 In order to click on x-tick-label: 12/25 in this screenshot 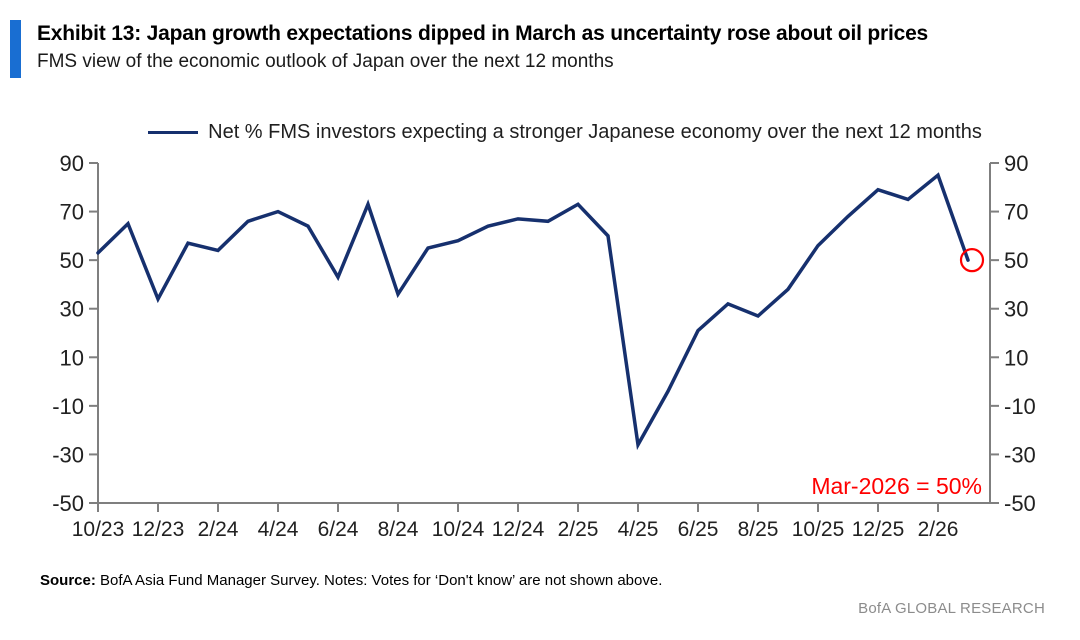, I will do `click(878, 529)`.